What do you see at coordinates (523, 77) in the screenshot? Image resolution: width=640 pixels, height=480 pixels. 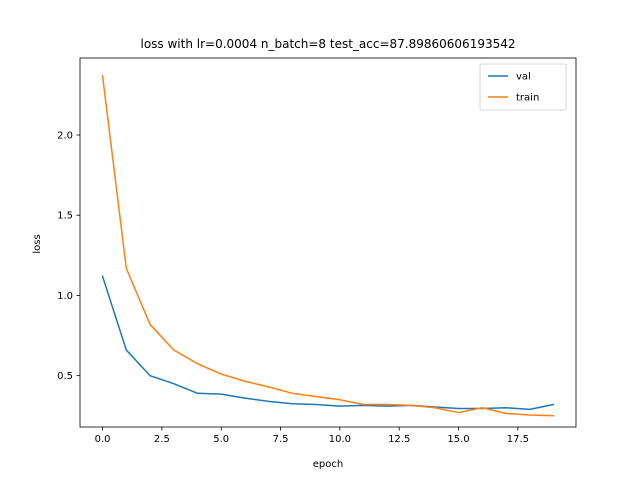 I see `legend-label-val: val` at bounding box center [523, 77].